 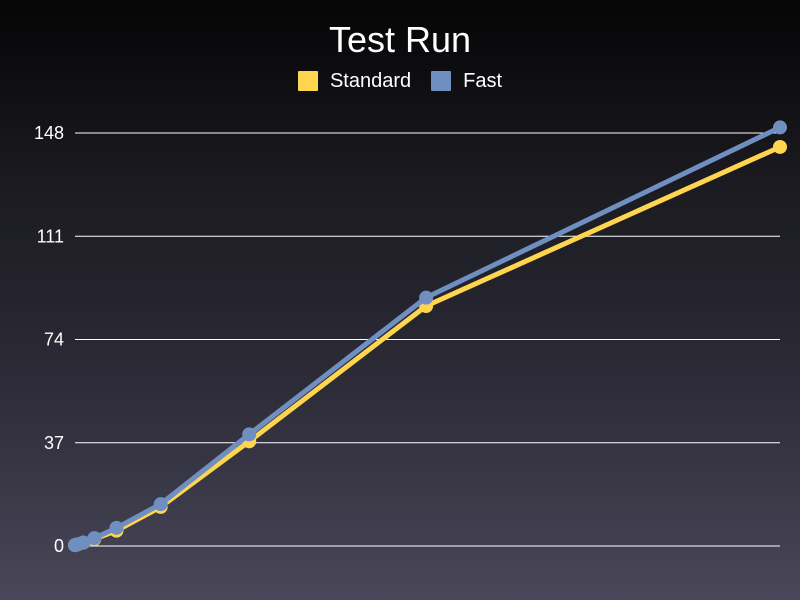 I want to click on legend-swatch-standard, so click(x=307, y=81).